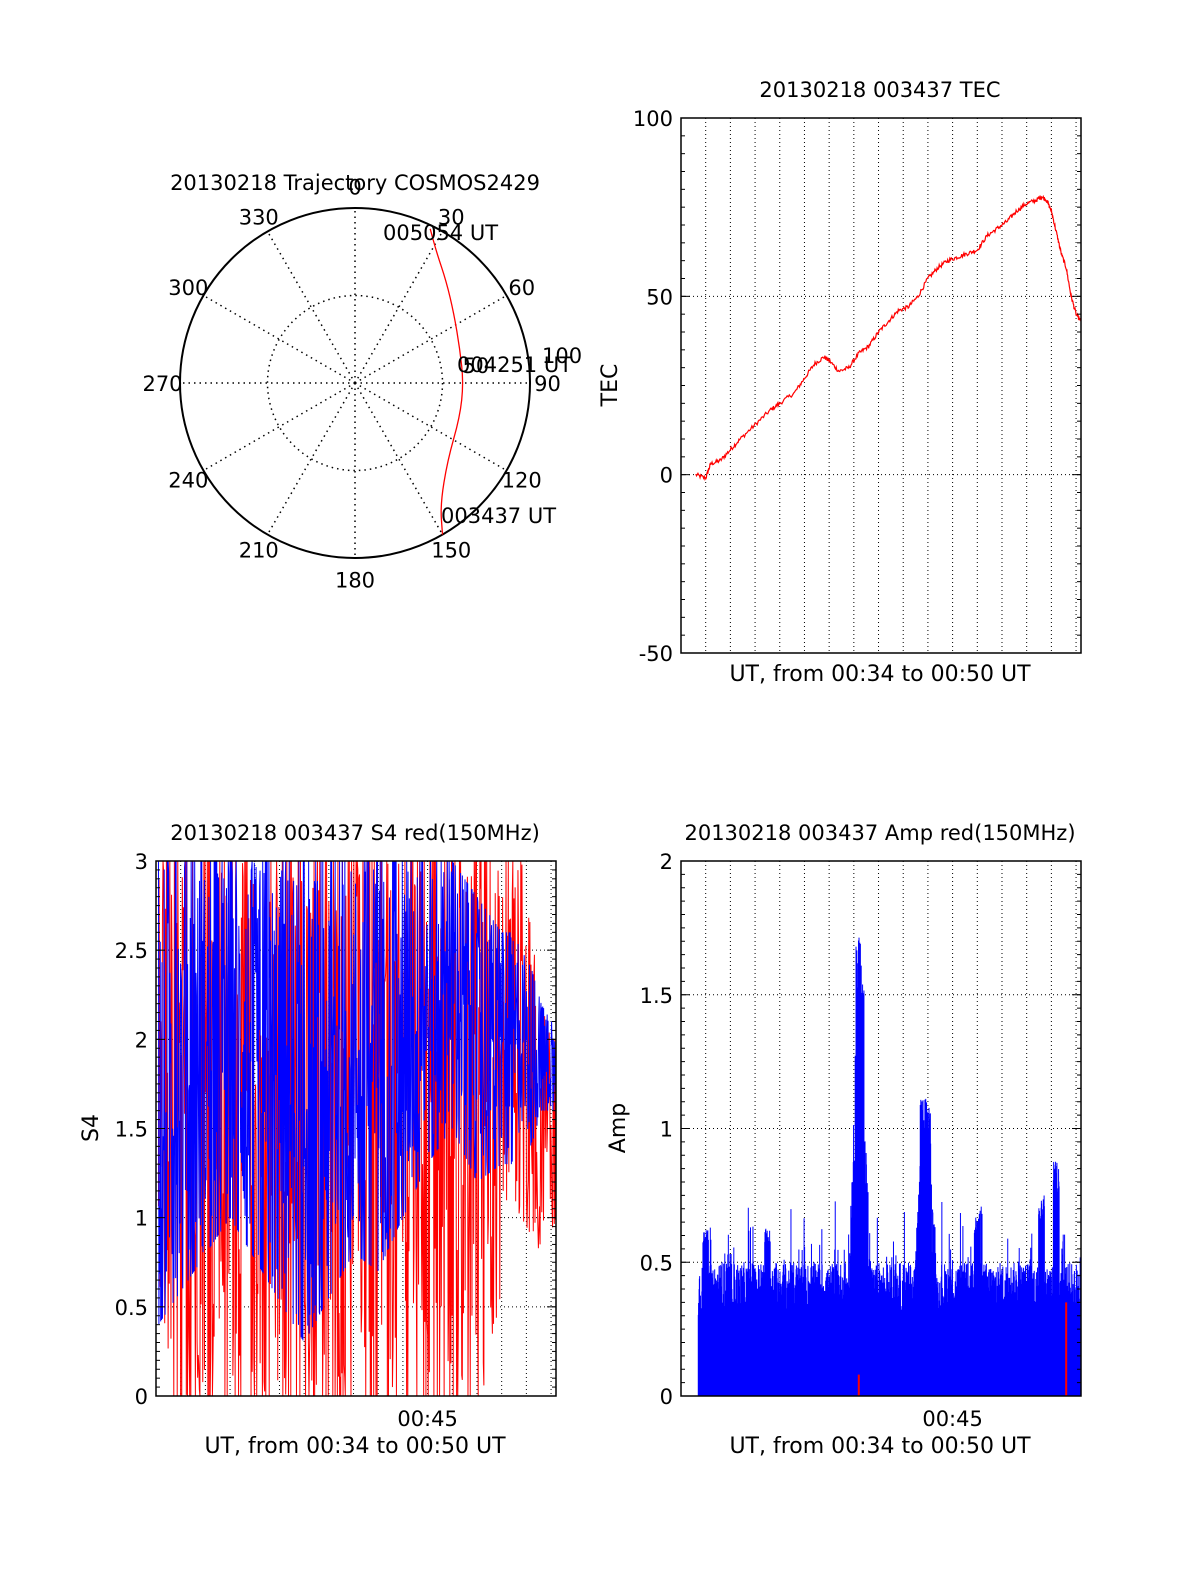  Describe the element at coordinates (476, 366) in the screenshot. I see `polar-radial-label: 50` at that location.